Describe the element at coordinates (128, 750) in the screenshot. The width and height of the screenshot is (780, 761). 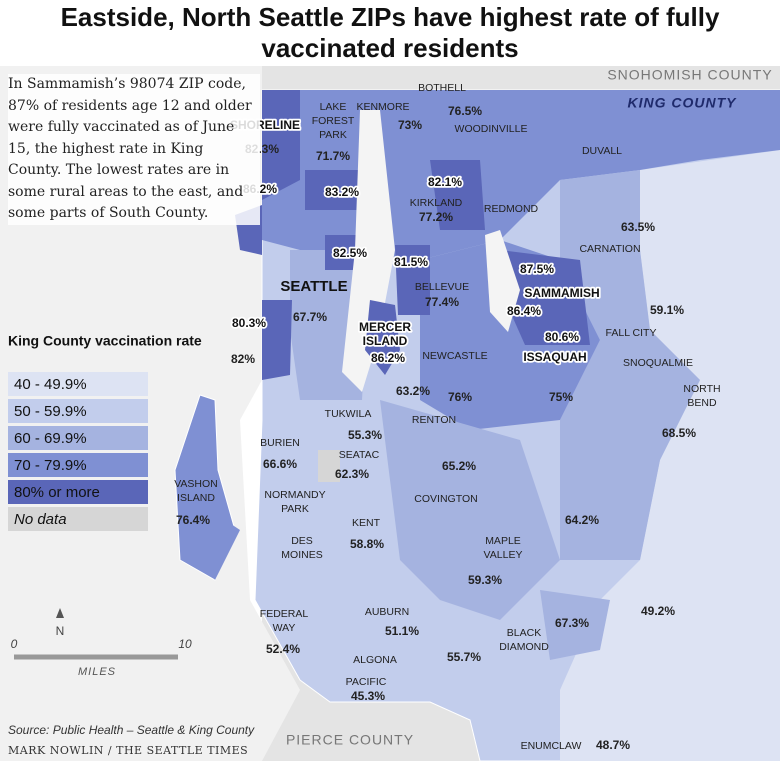
I see `credit: MARK NOWLIN / THE SEATTLE TIMES` at that location.